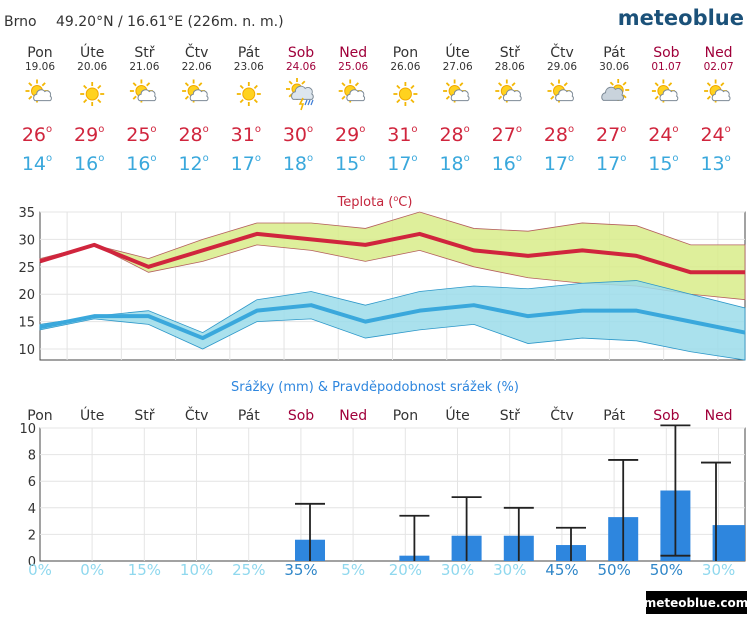 The width and height of the screenshot is (747, 618). I want to click on day-name: Stř, so click(144, 53).